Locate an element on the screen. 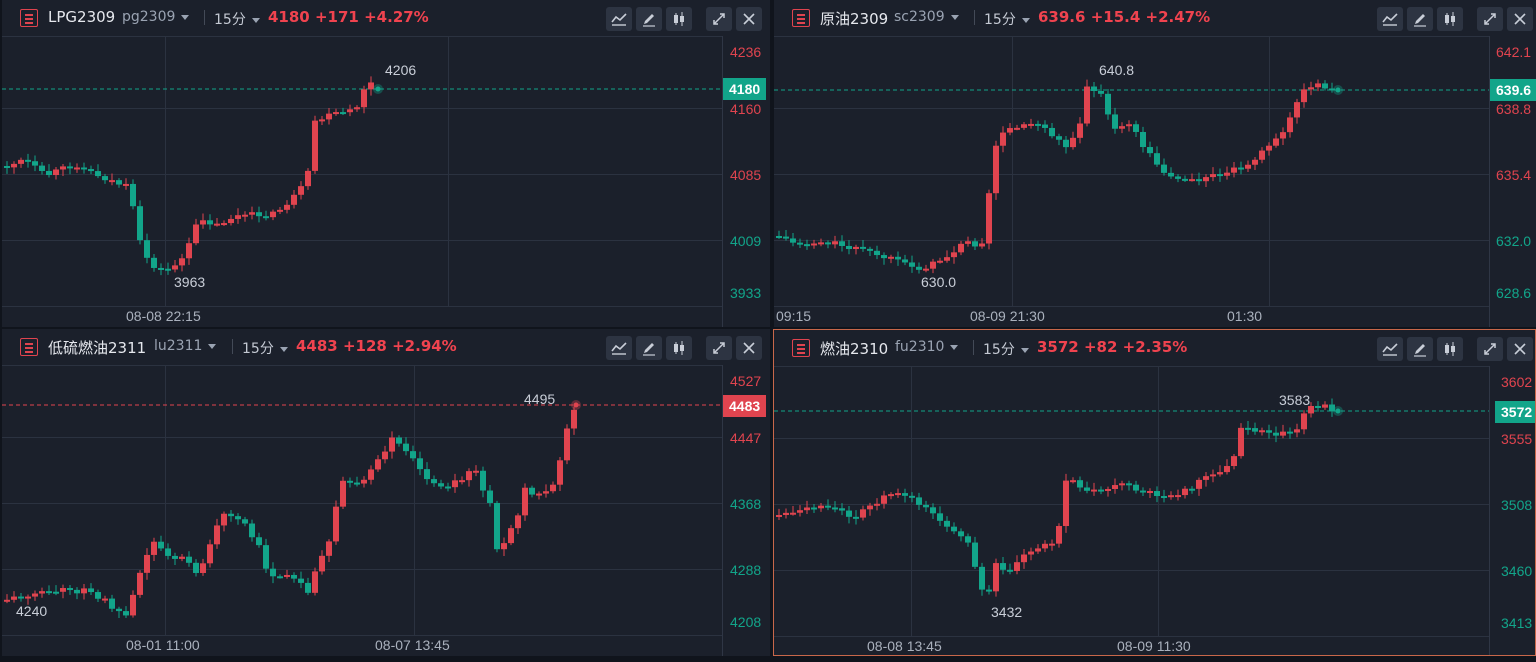  contract-code-select: lu2311 is located at coordinates (185, 346).